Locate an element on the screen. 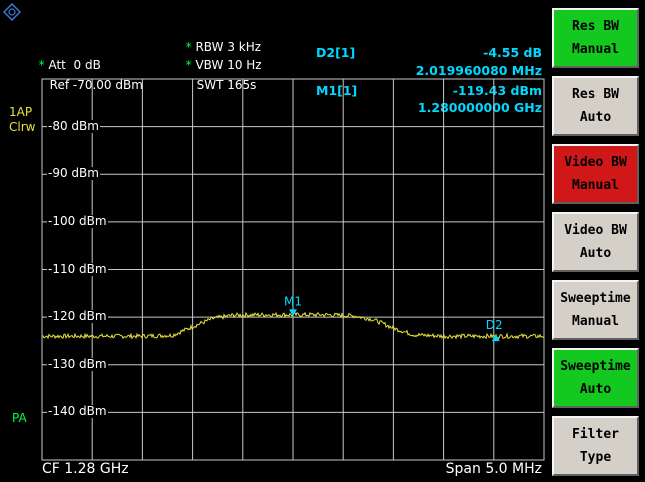 This screenshot has height=482, width=645. softkey-video-bw-auto-button: Video BW Auto is located at coordinates (595, 242).